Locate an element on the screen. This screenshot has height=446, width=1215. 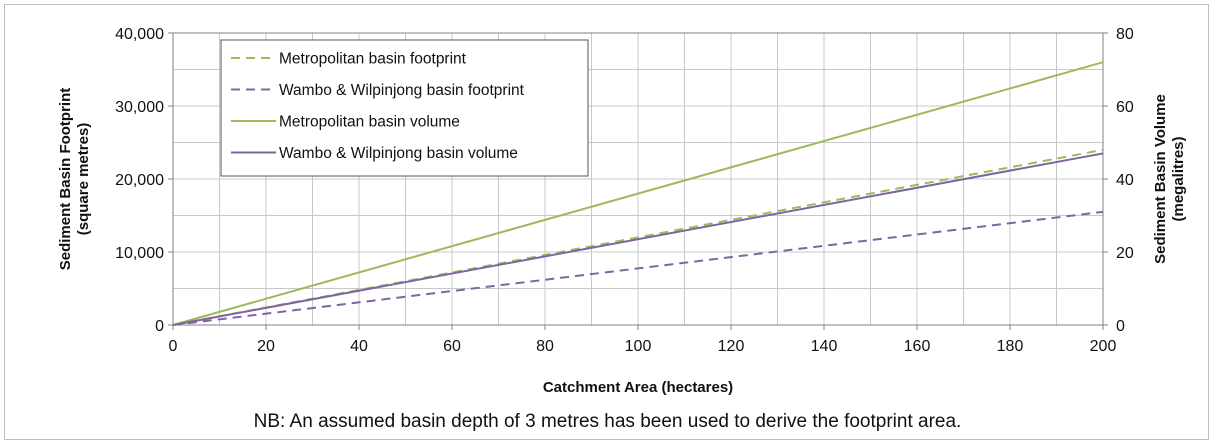
x-tick-label: 120 is located at coordinates (731, 346).